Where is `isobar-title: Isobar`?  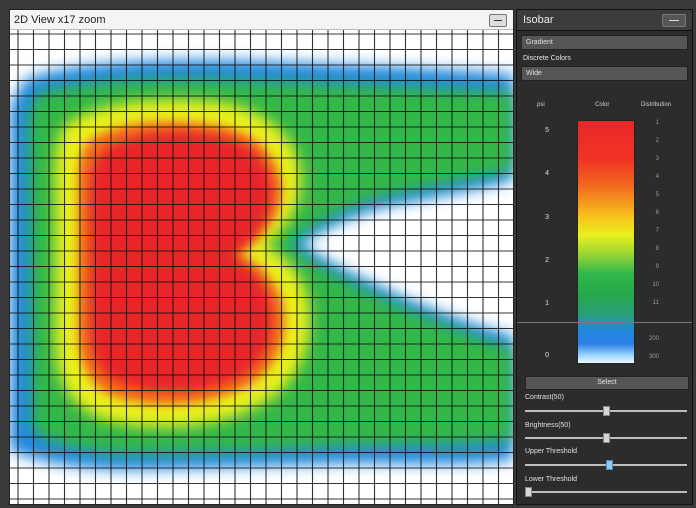
isobar-title: Isobar is located at coordinates (538, 20).